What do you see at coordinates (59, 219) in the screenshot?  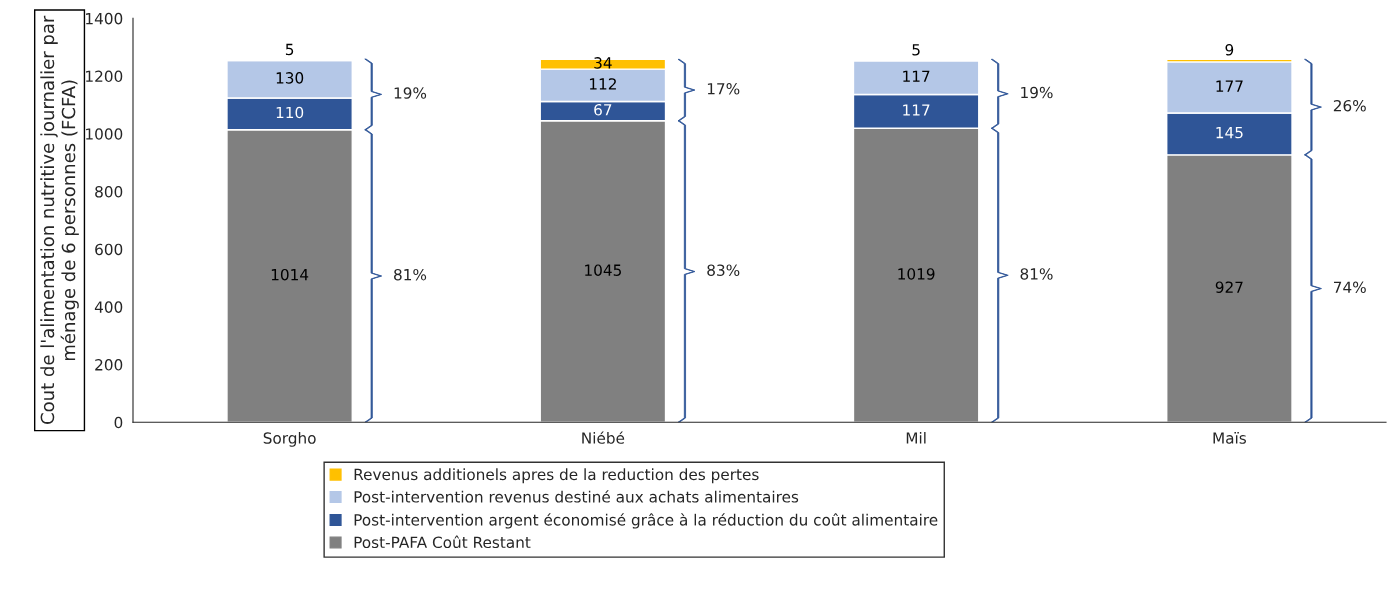 I see `y-axis-title: Cout de l'alimentation nutritive journalier par ménage de 6 personnes (FCFA)` at bounding box center [59, 219].